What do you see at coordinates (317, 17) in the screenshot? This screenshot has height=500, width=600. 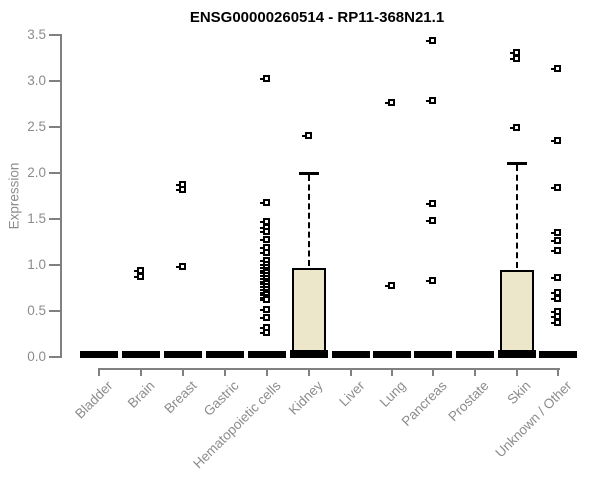 I see `chart-title: ENSG00000260514 - RP11-368N21.1` at bounding box center [317, 17].